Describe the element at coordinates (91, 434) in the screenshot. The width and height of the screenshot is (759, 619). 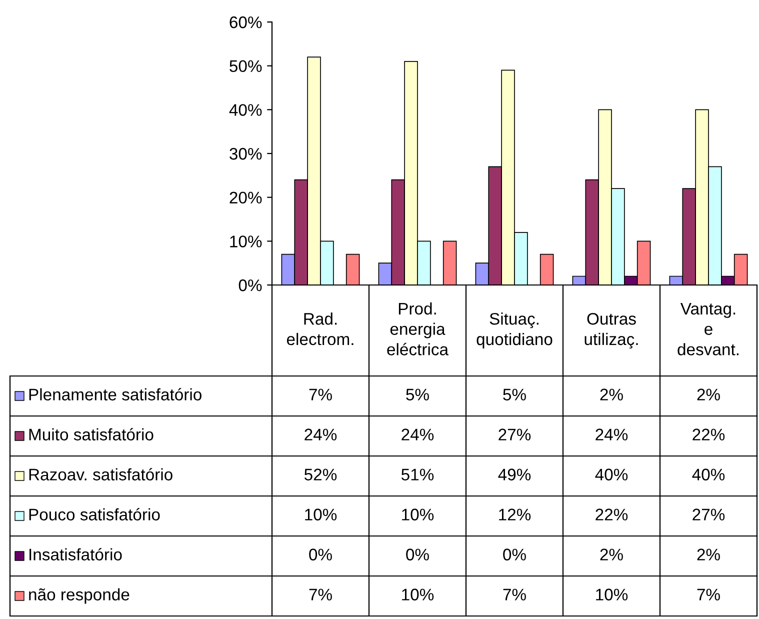
I see `legend-label: Muito satisfatório` at that location.